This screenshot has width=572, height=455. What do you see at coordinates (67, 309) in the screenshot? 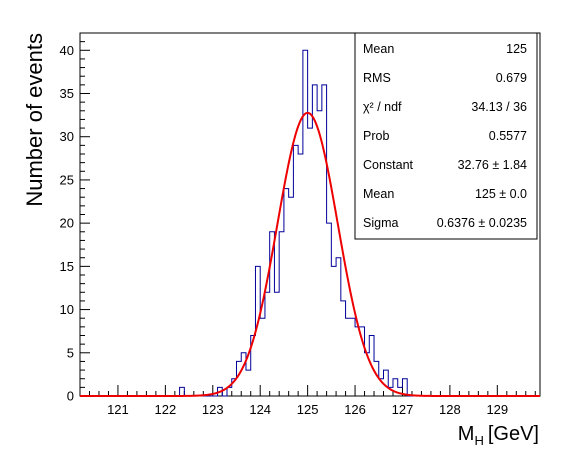
I see `y-tick-label: 10` at bounding box center [67, 309].